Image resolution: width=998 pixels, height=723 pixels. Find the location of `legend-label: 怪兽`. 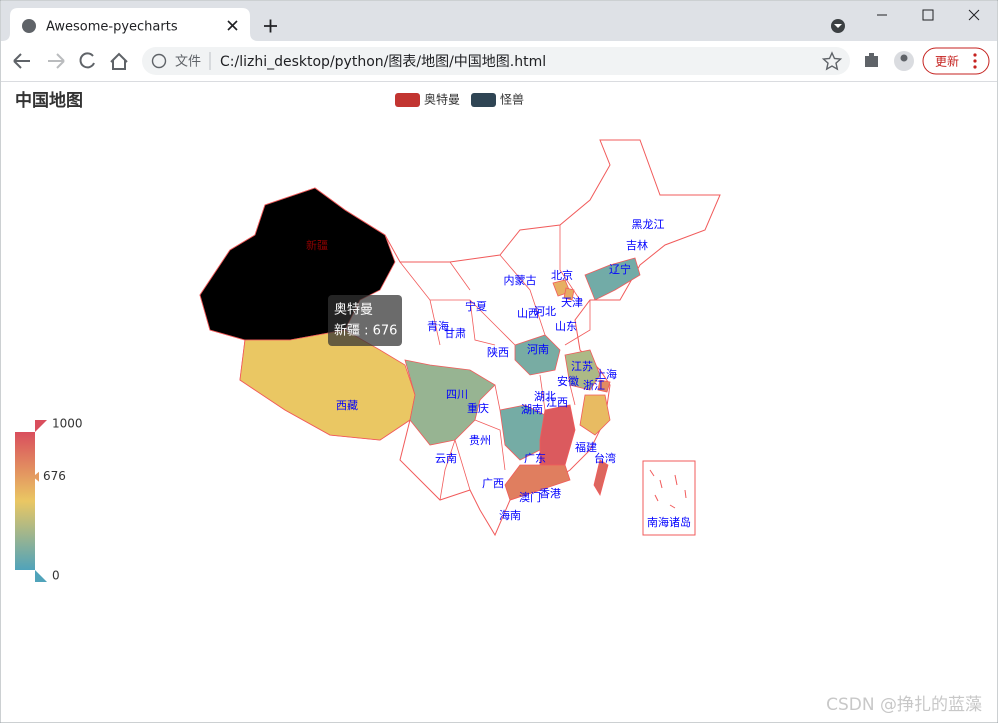

legend-label: 怪兽 is located at coordinates (512, 100).